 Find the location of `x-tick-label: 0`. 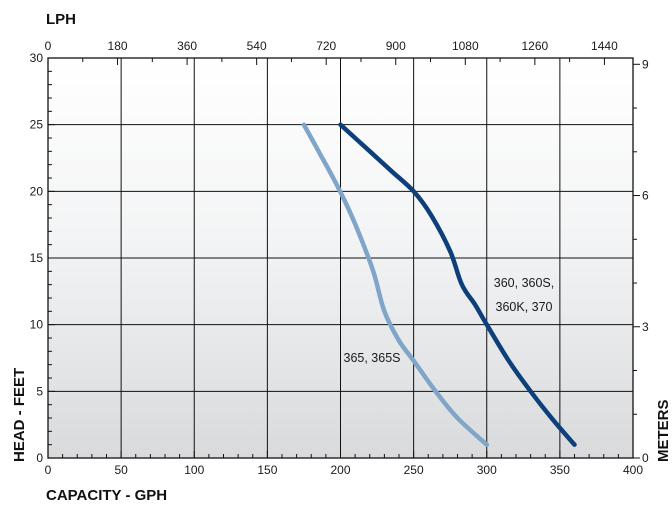

x-tick-label: 0 is located at coordinates (48, 470).